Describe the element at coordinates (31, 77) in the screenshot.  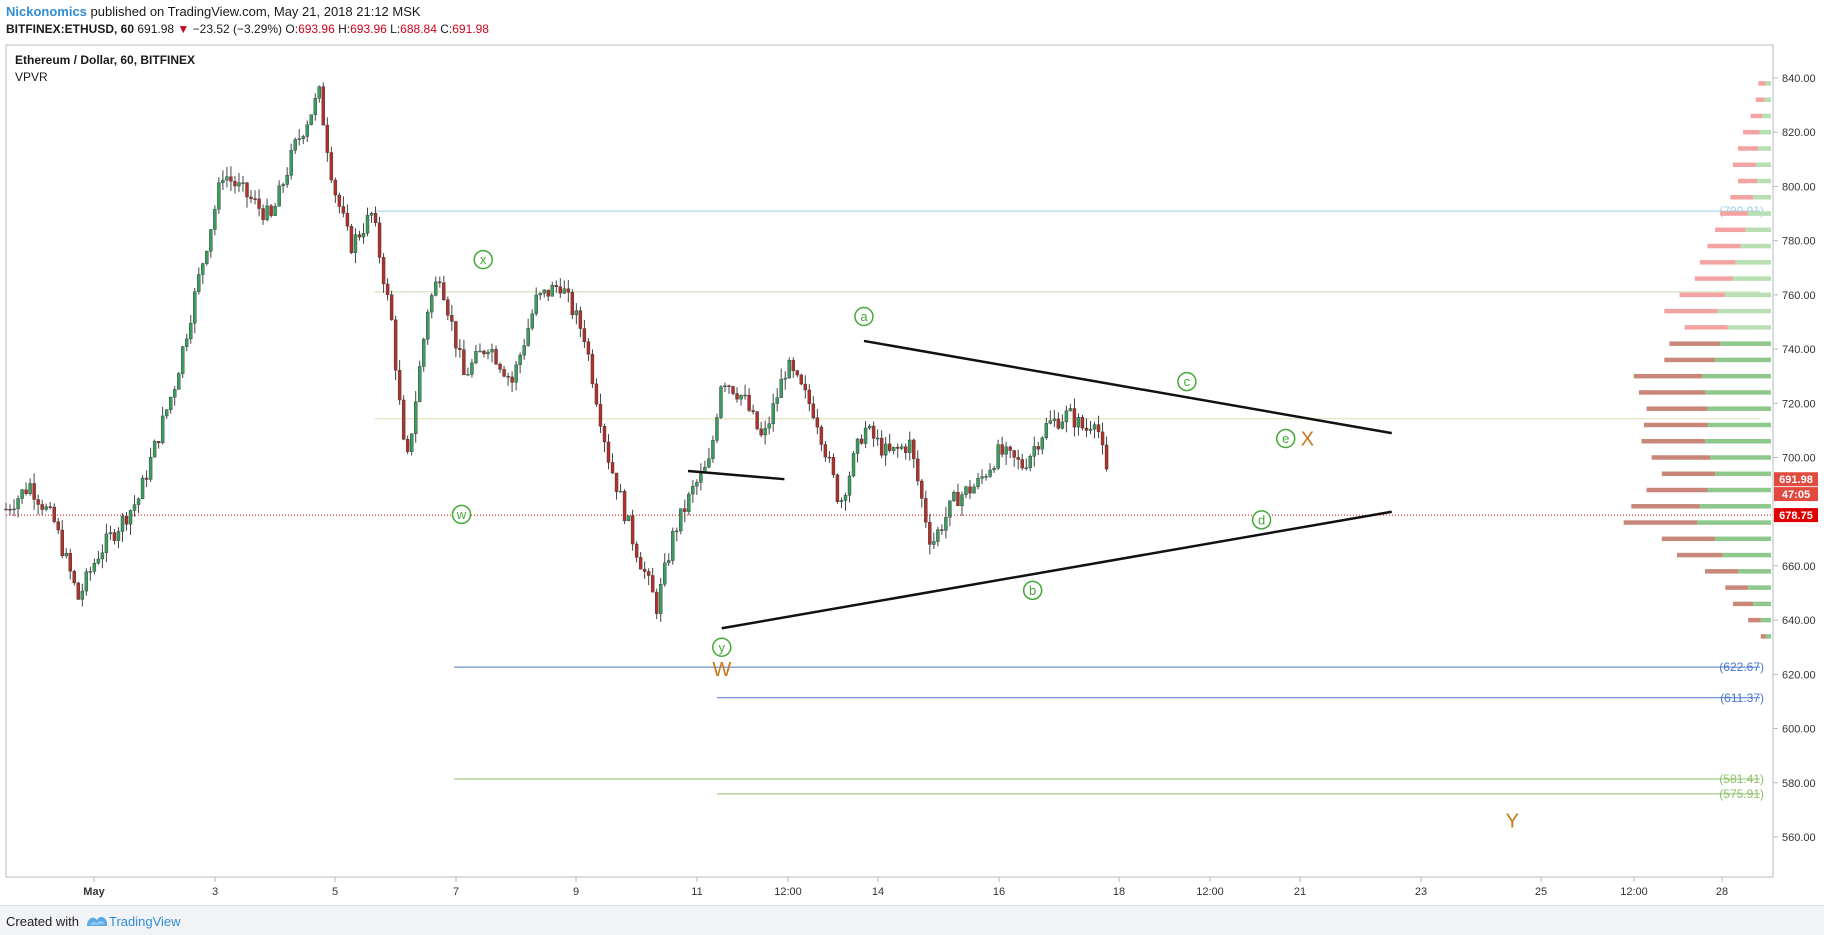
I see `indicator-label: VPVR` at that location.